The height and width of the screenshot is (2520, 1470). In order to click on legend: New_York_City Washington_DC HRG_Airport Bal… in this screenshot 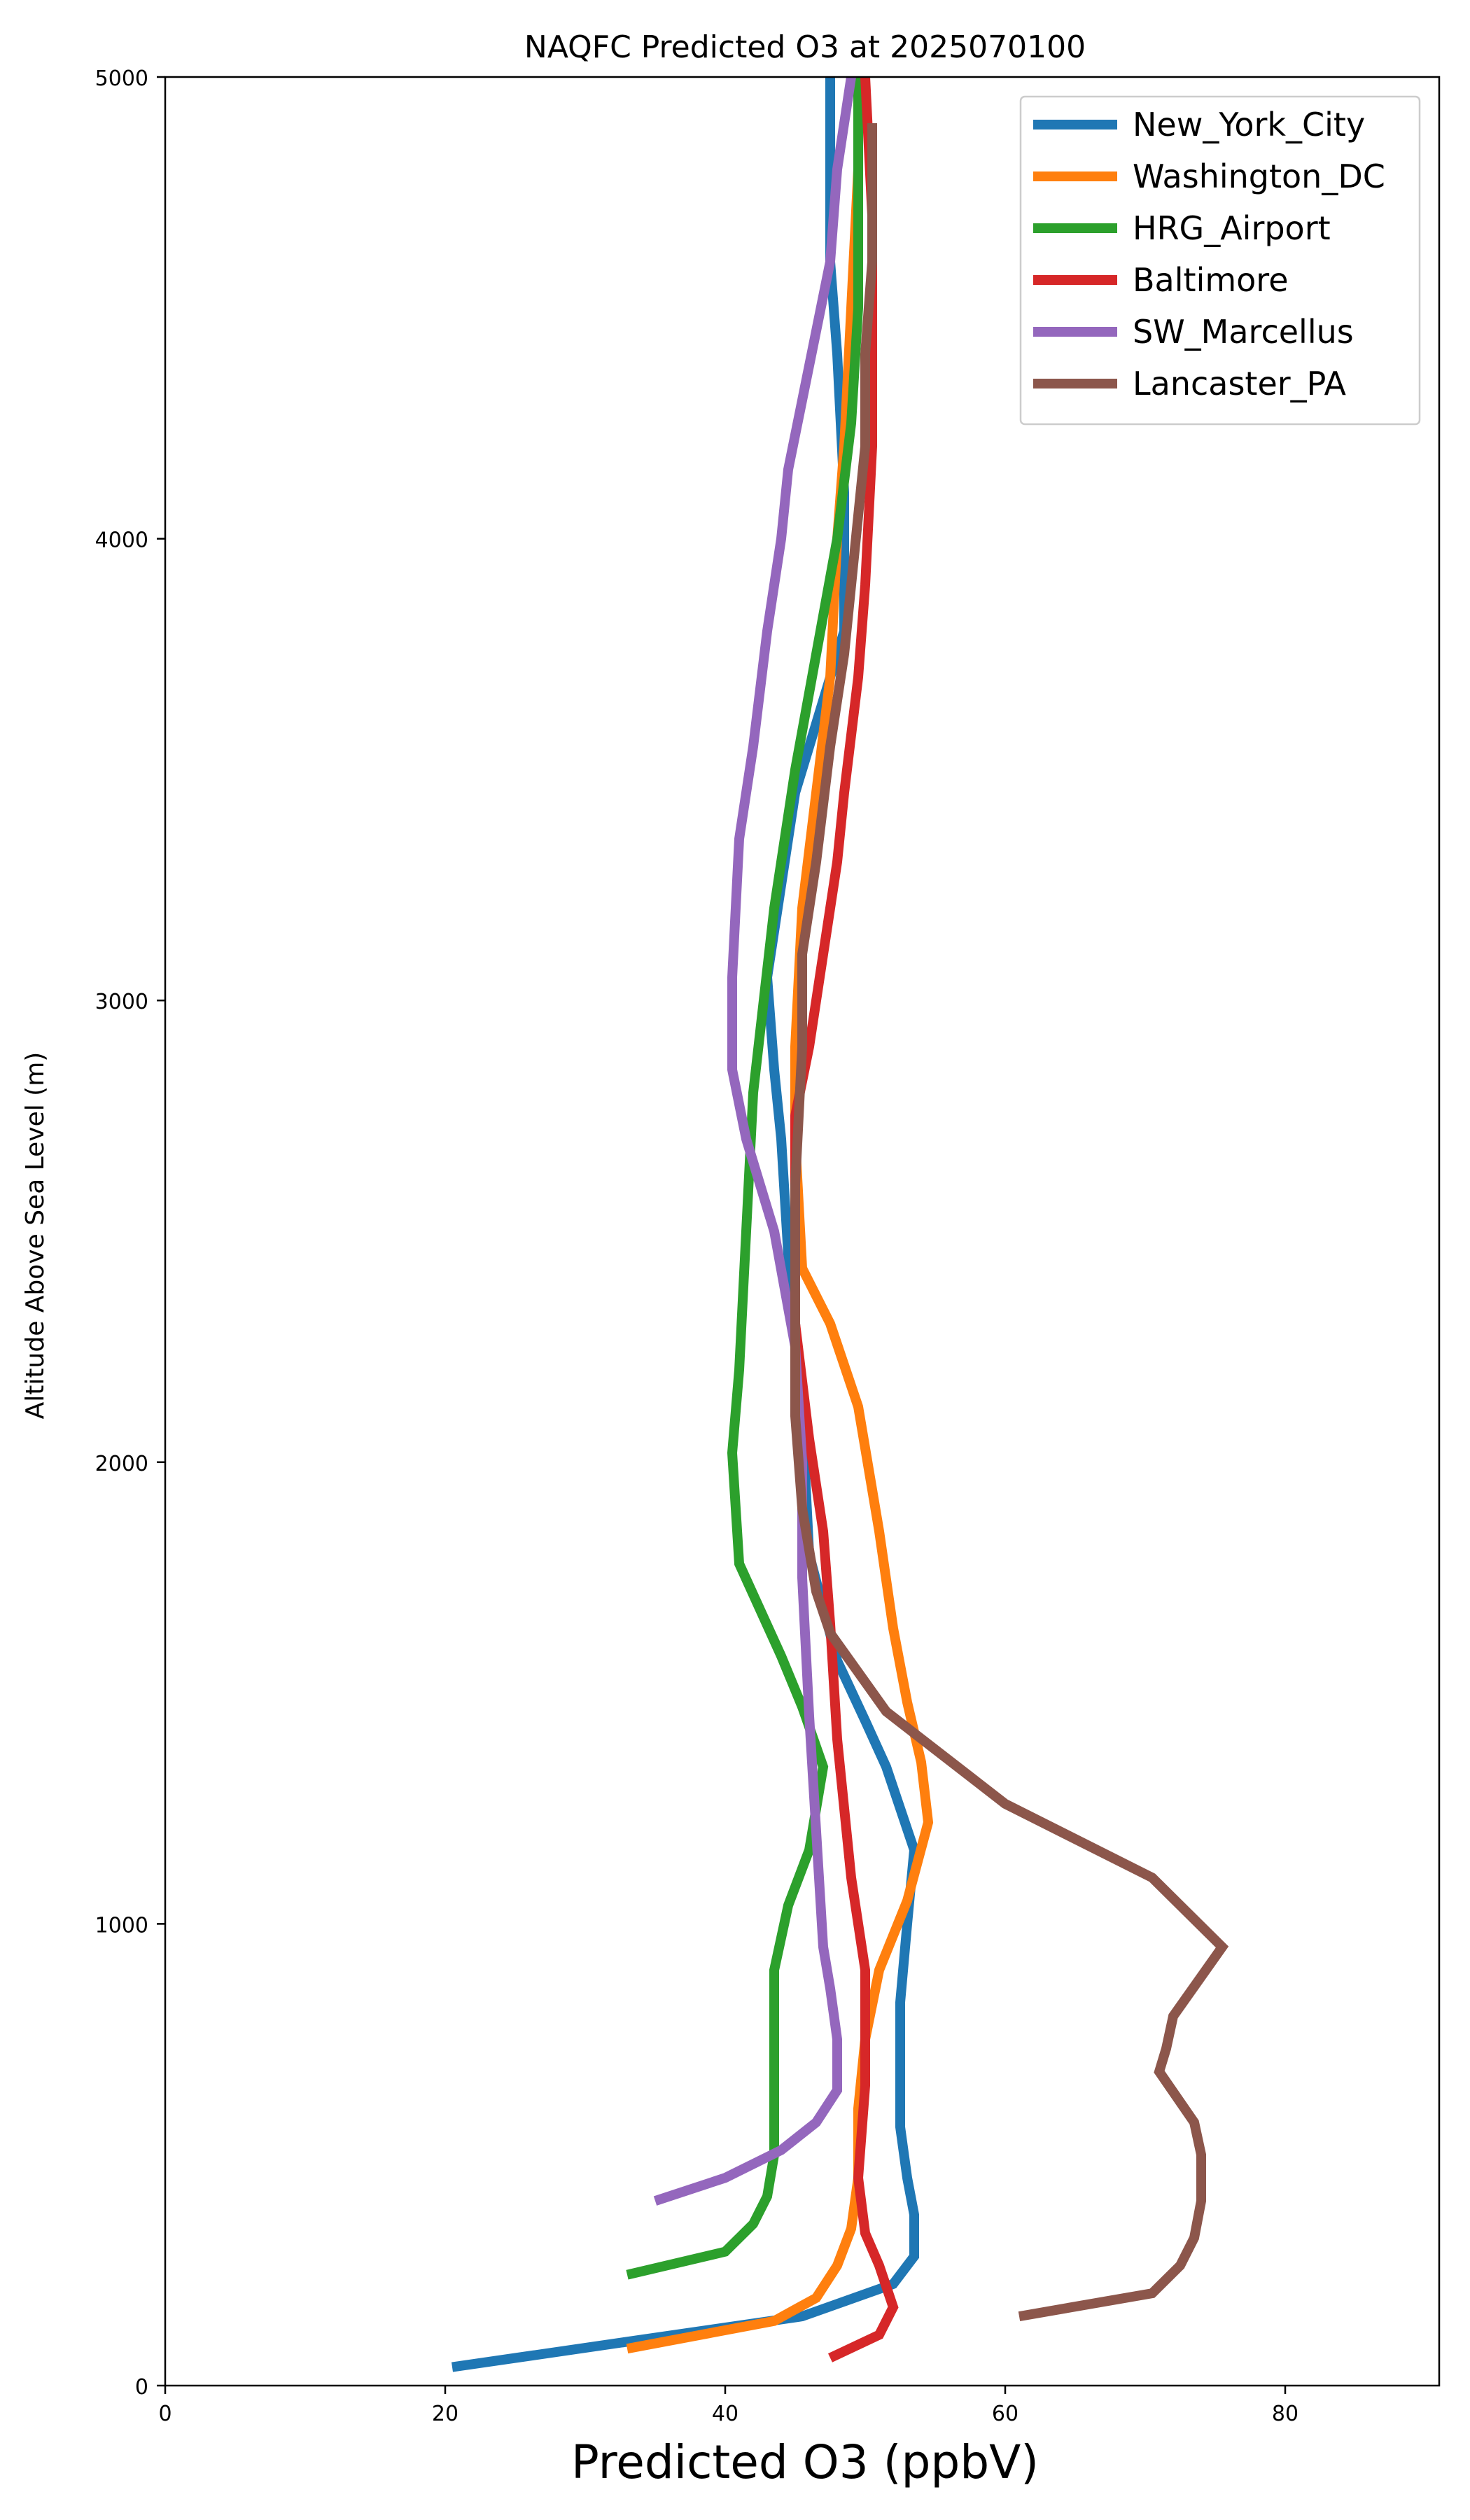, I will do `click(1220, 260)`.